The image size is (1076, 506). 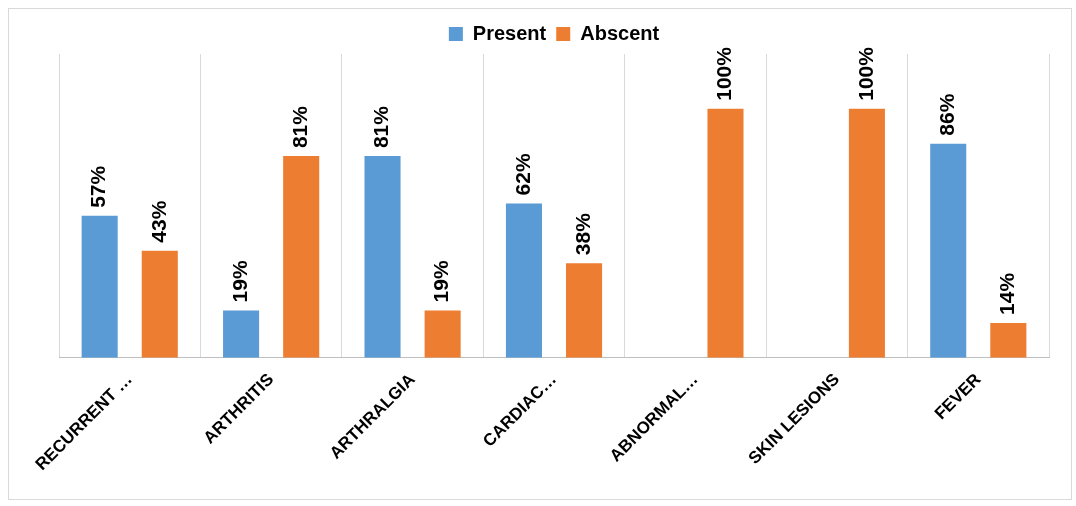 I want to click on legend-label: Abscent, so click(x=620, y=32).